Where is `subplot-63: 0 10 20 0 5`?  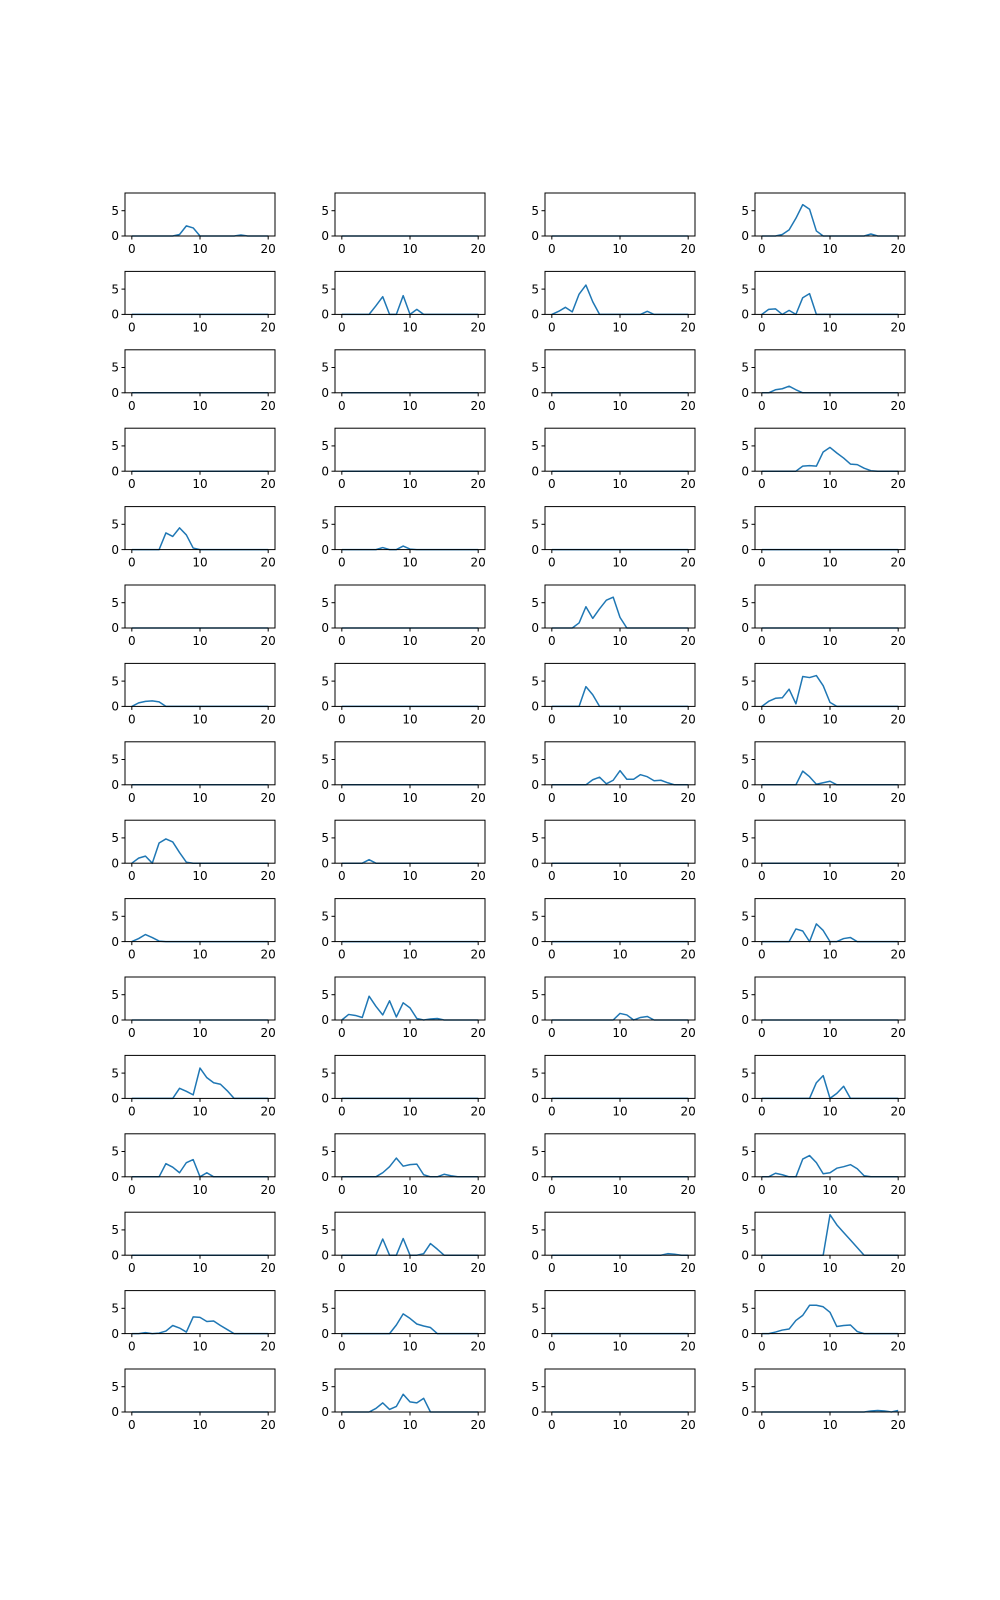 subplot-63: 0 10 20 0 5 is located at coordinates (613, 1400).